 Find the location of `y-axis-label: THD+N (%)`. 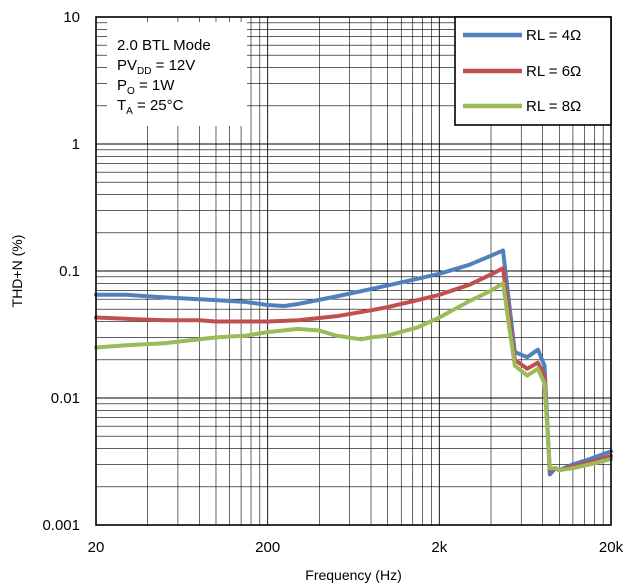

y-axis-label: THD+N (%) is located at coordinates (17, 271).